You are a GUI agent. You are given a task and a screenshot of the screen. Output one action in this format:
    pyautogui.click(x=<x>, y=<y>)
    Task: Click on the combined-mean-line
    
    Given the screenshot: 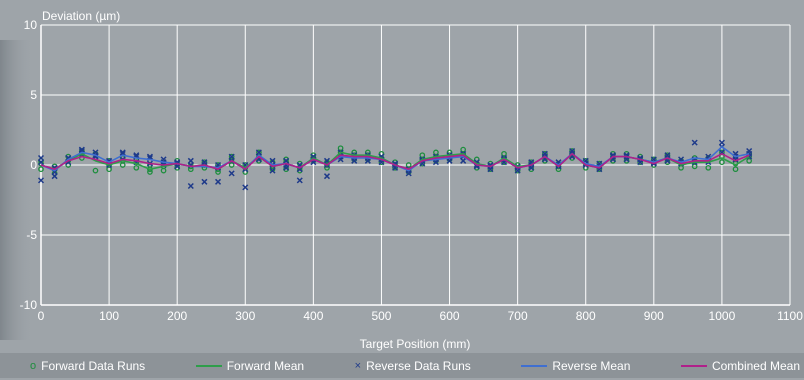 What is the action you would take?
    pyautogui.click(x=395, y=161)
    